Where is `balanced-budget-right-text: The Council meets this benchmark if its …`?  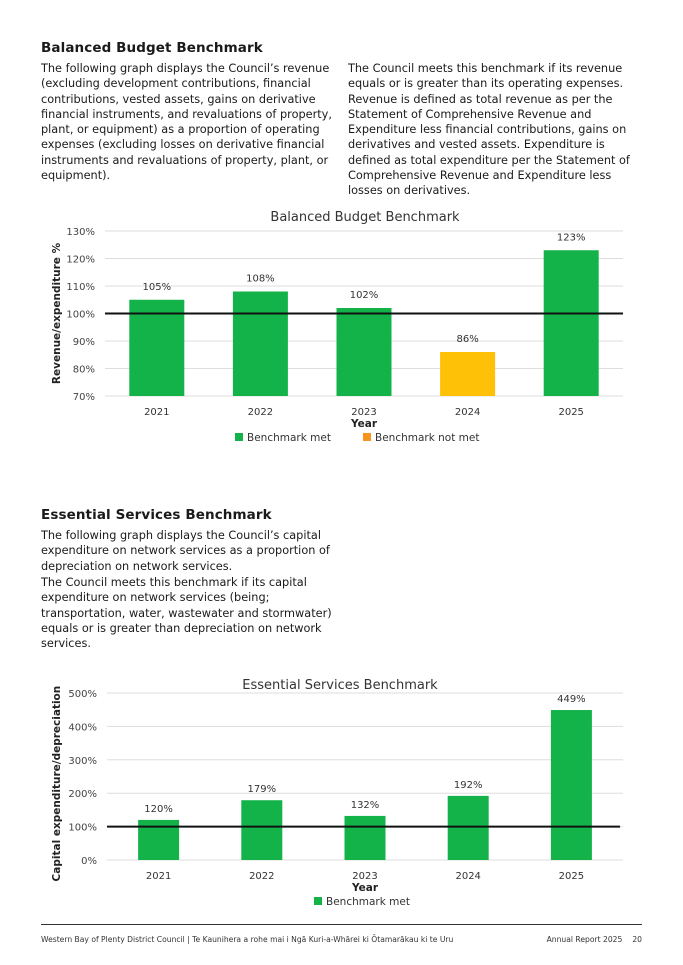
balanced-budget-right-text: The Council meets this benchmark if its … is located at coordinates (489, 130).